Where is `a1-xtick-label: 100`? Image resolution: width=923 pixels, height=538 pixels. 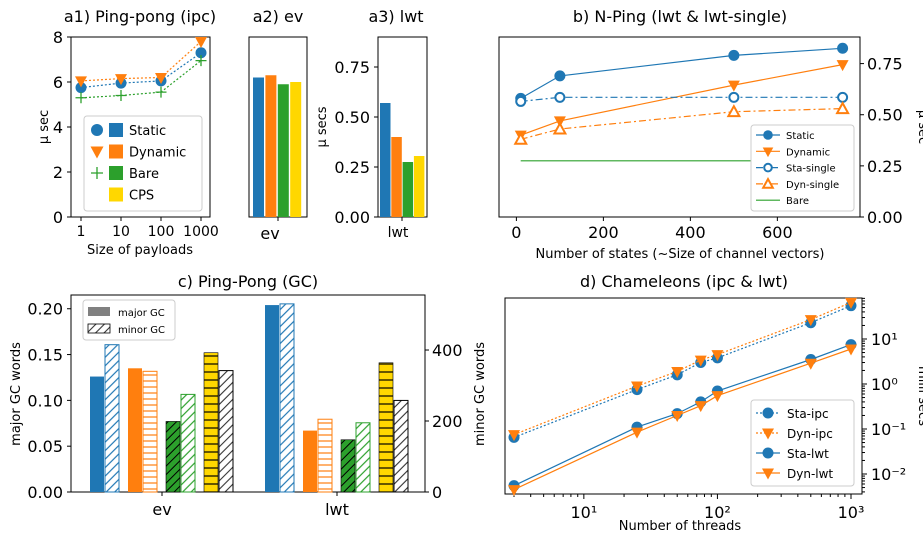
a1-xtick-label: 100 is located at coordinates (161, 232).